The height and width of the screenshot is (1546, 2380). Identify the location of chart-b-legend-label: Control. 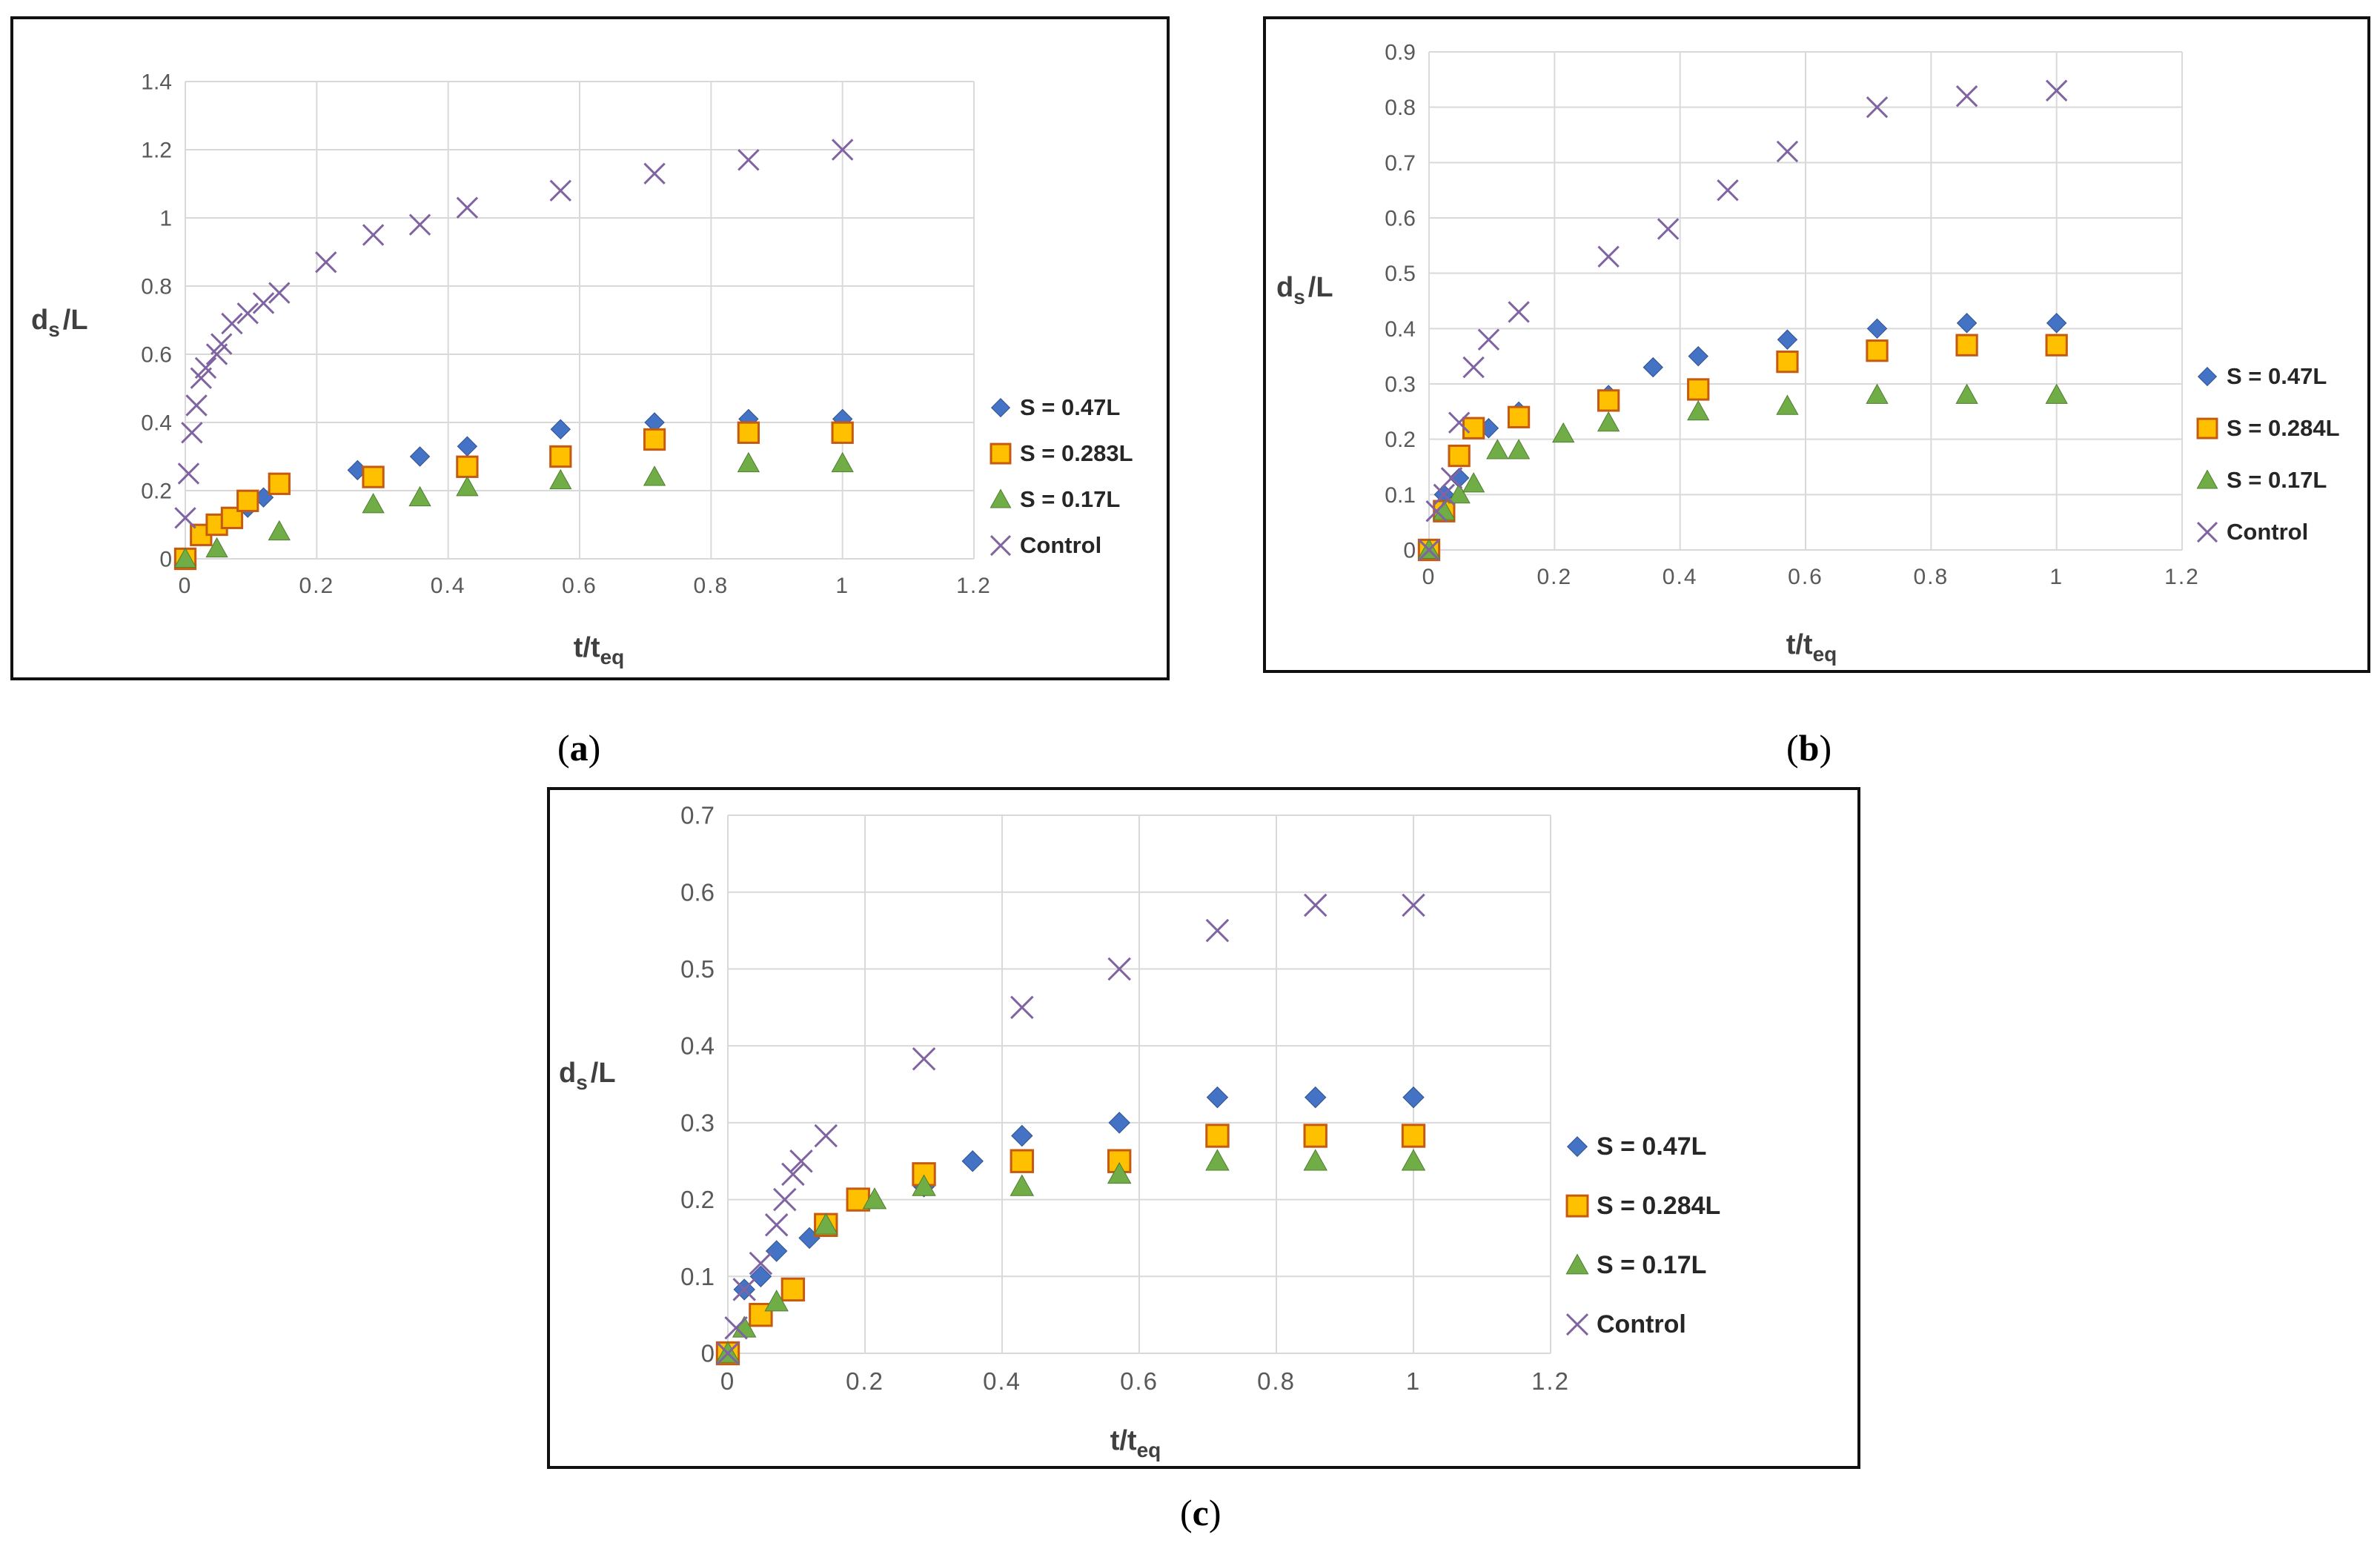
(2268, 532).